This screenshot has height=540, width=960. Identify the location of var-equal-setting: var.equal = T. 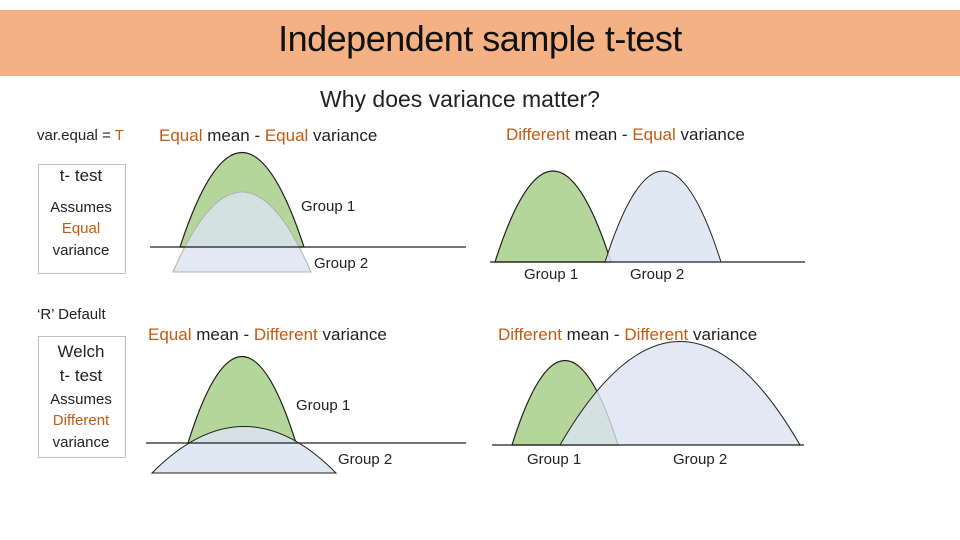
(80, 135).